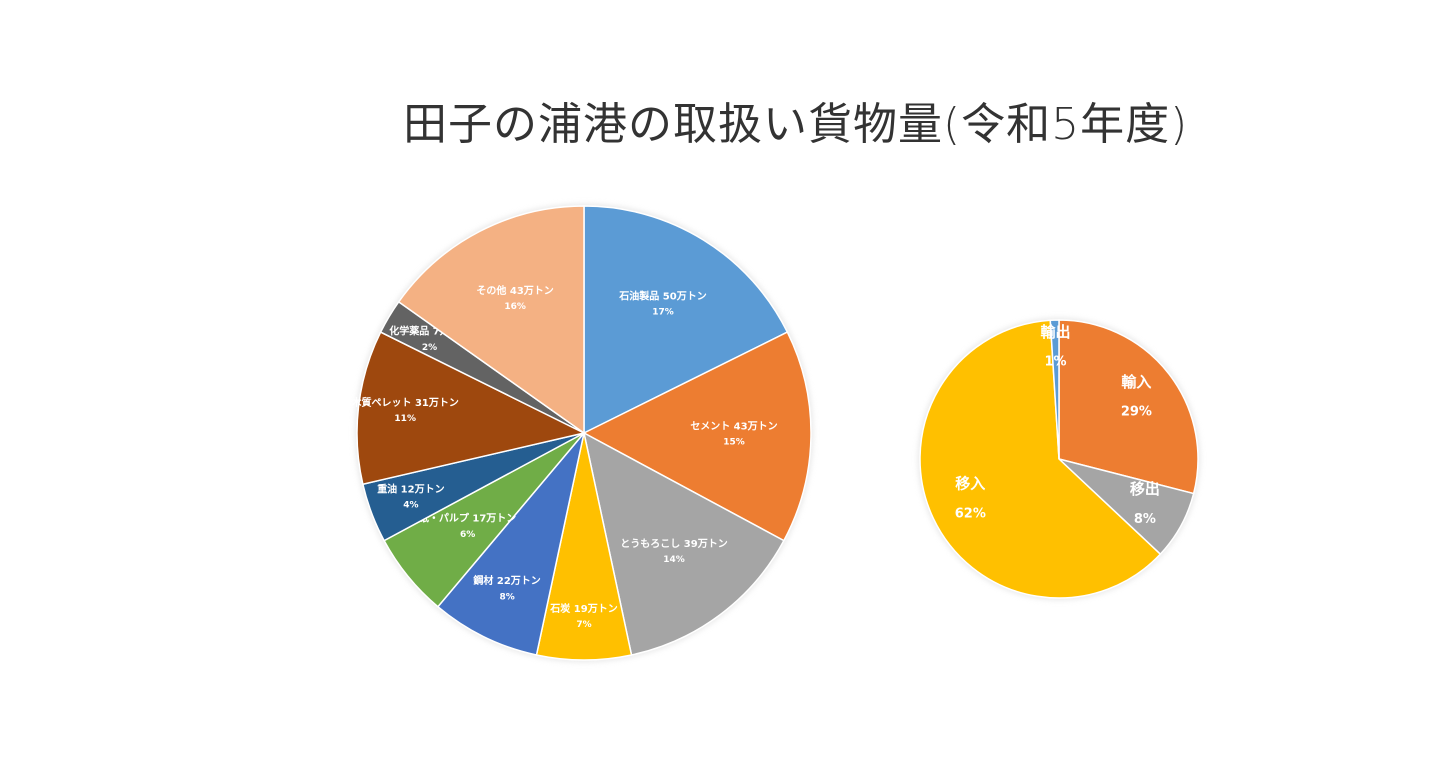 The height and width of the screenshot is (782, 1440). I want to click on slice-label-3: 輸出, so click(1055, 332).